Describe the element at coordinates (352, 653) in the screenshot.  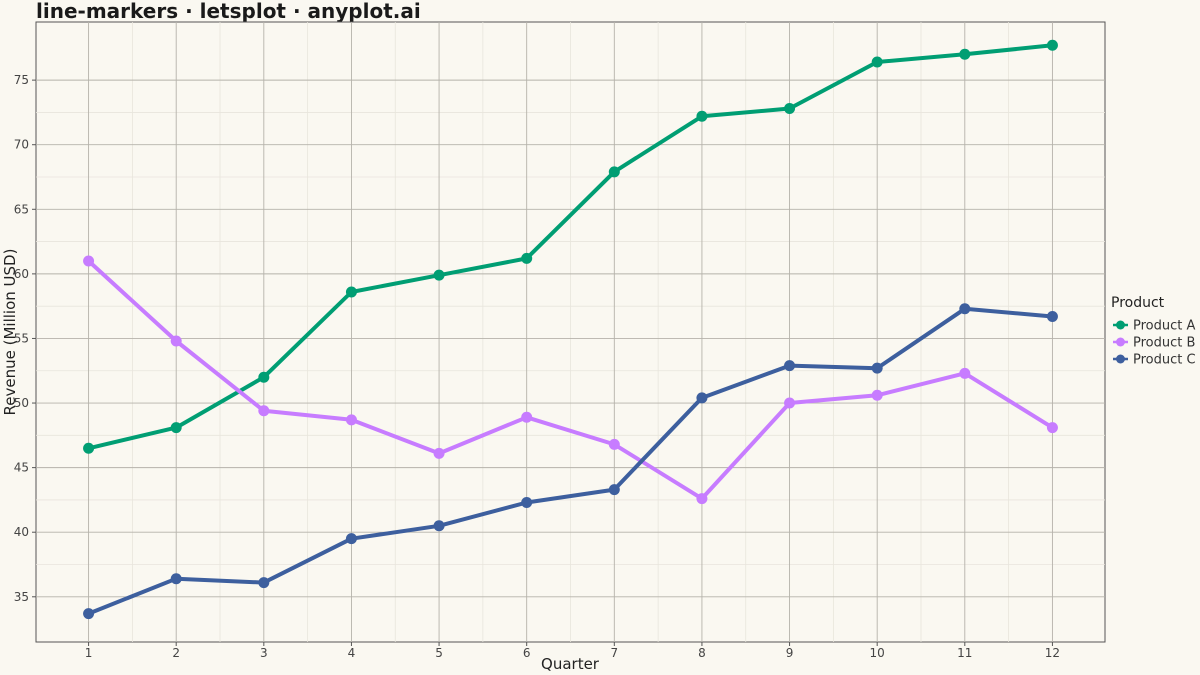
I see `x-tick-label: 4` at that location.